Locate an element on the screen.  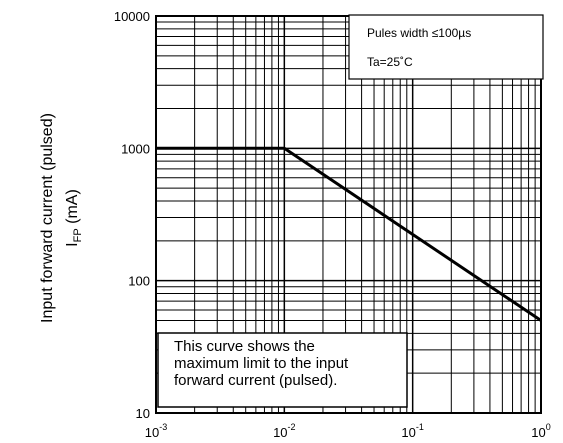
y-tick-label: 1000 is located at coordinates (135, 148).